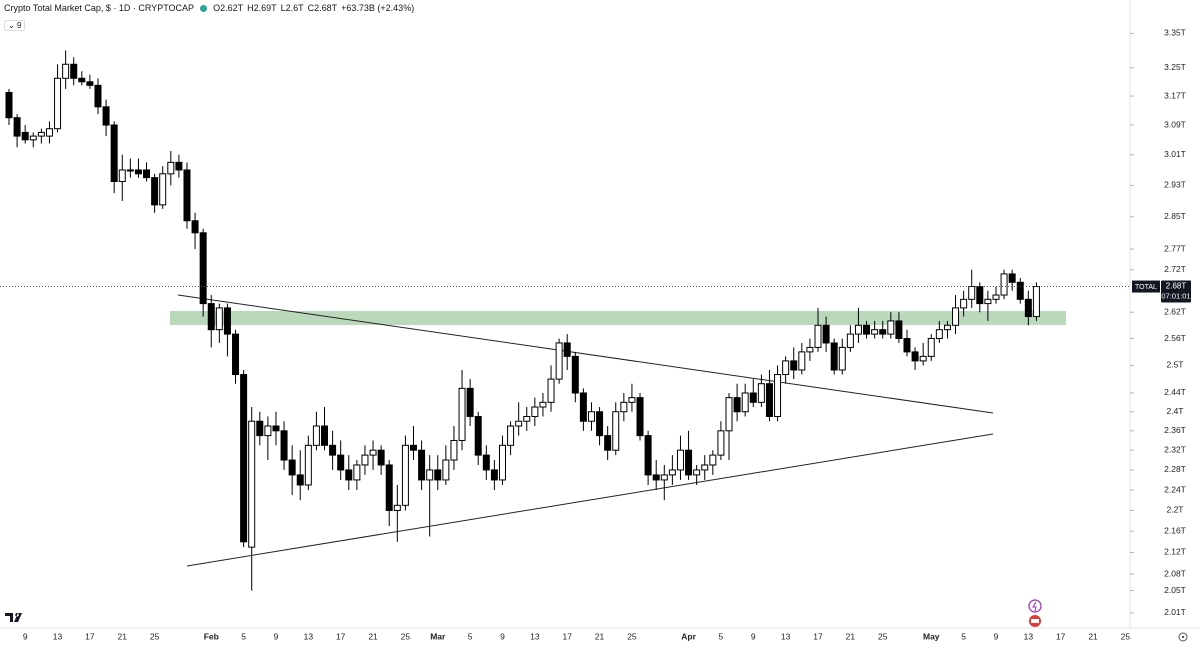 The height and width of the screenshot is (646, 1200). I want to click on x-tick-label: May, so click(931, 636).